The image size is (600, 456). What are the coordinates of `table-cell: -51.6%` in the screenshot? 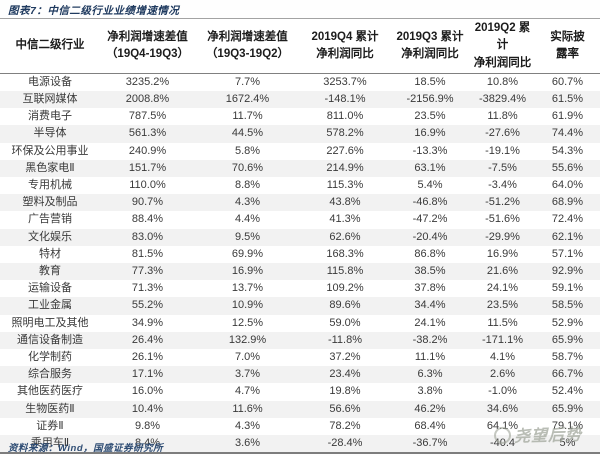 It's located at (502, 219).